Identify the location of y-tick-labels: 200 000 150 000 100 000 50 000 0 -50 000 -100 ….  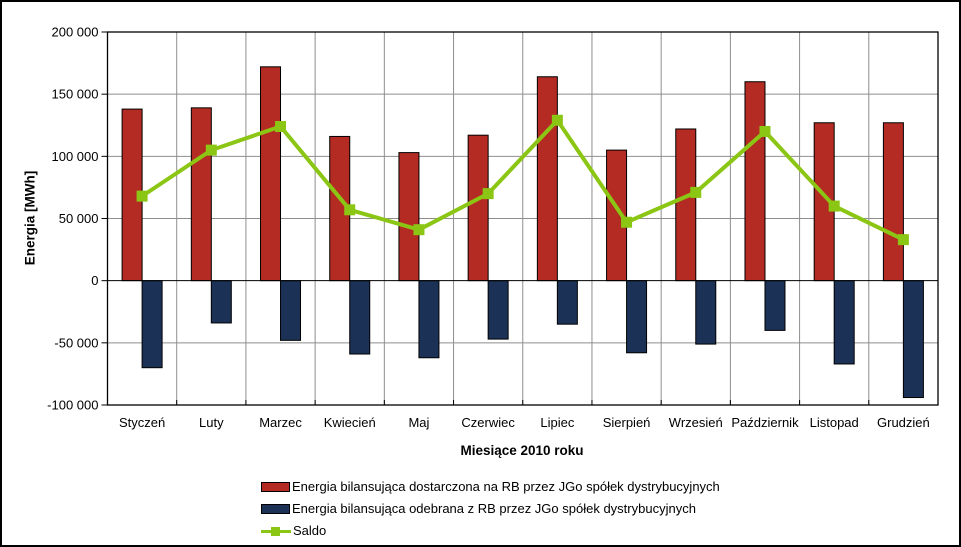
(72, 219).